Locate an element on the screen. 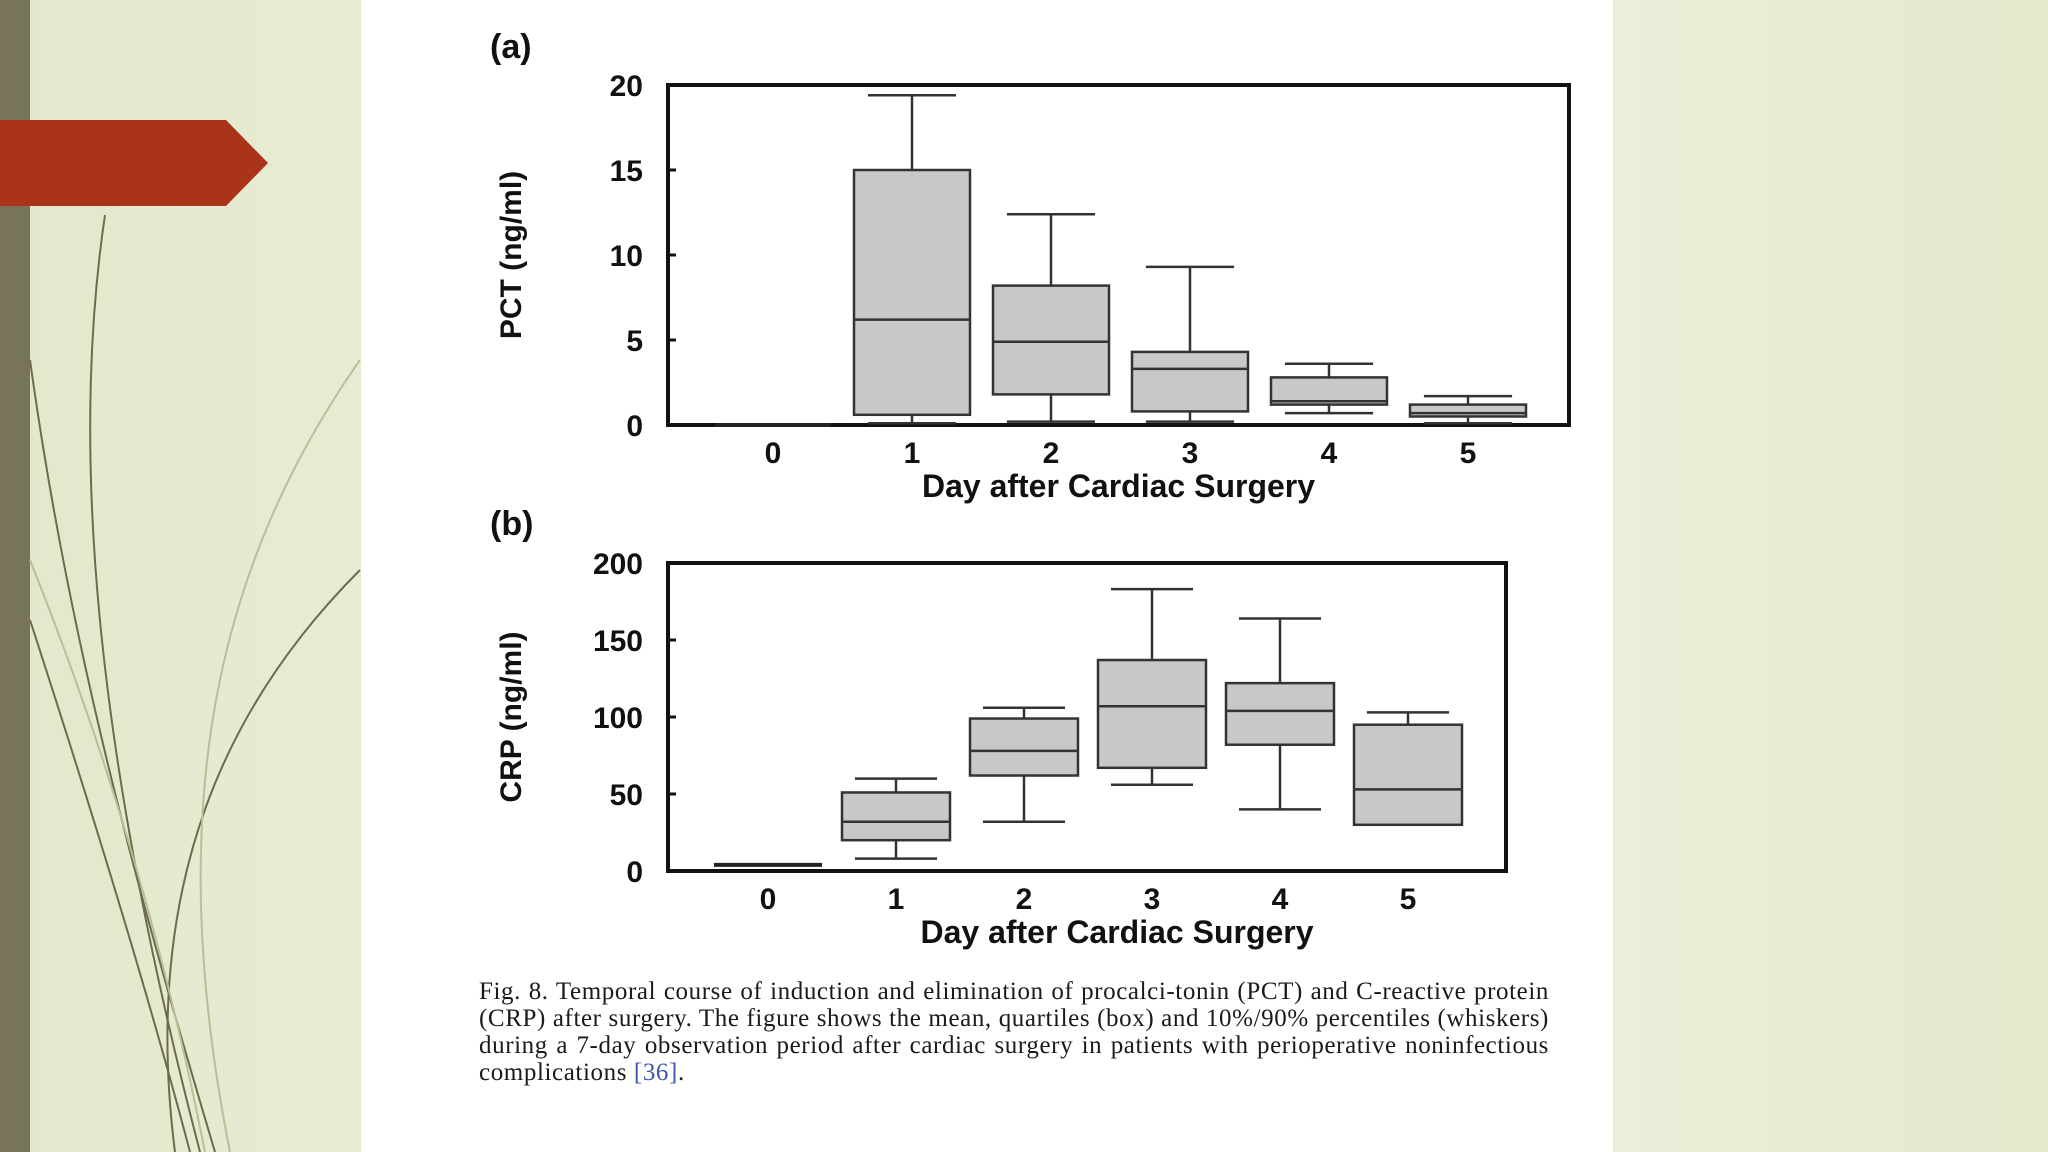  y-tick-label: 15 is located at coordinates (626, 171).